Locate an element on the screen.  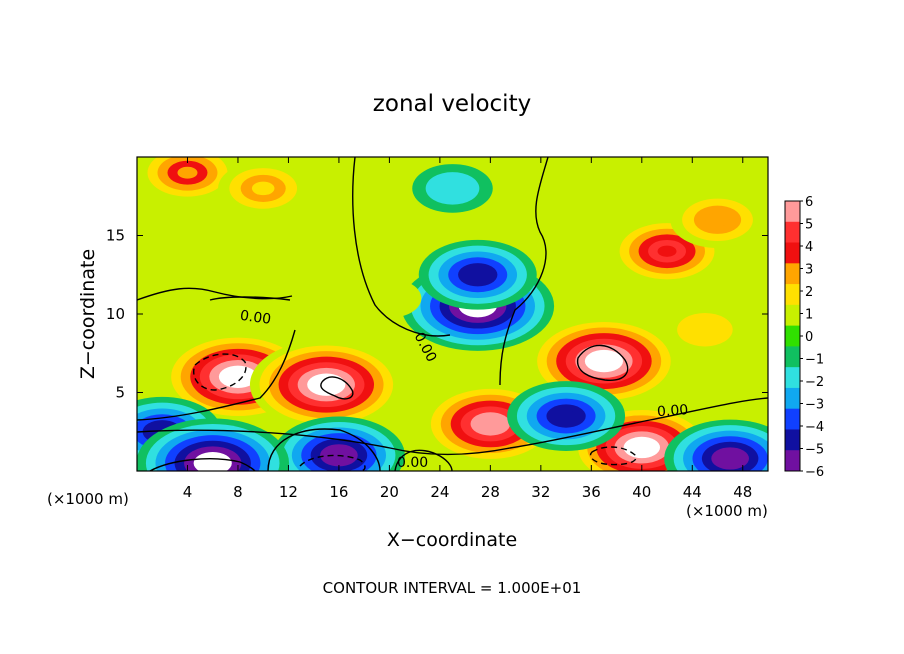
y-axis-label: Z−coordinate is located at coordinates (88, 314).